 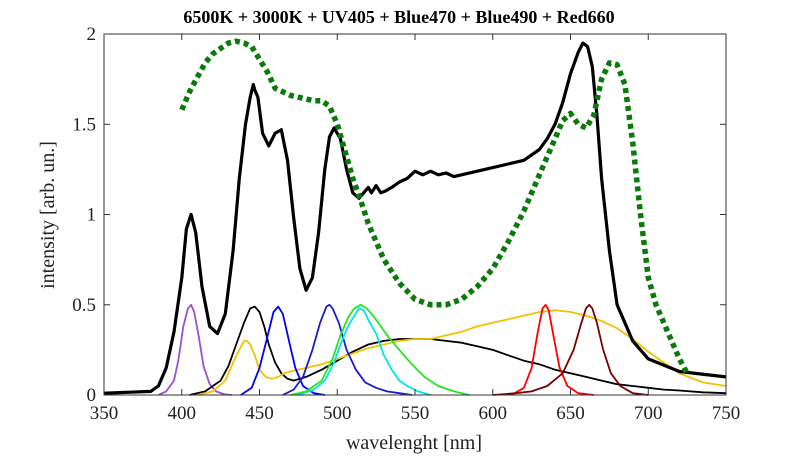 What do you see at coordinates (92, 34) in the screenshot?
I see `y-tick-label: 2` at bounding box center [92, 34].